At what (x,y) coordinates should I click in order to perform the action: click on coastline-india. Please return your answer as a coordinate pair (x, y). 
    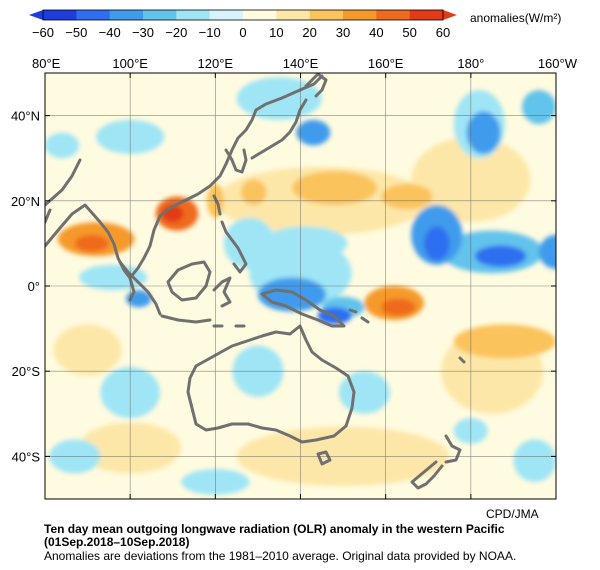
    Looking at the image, I should click on (63, 191).